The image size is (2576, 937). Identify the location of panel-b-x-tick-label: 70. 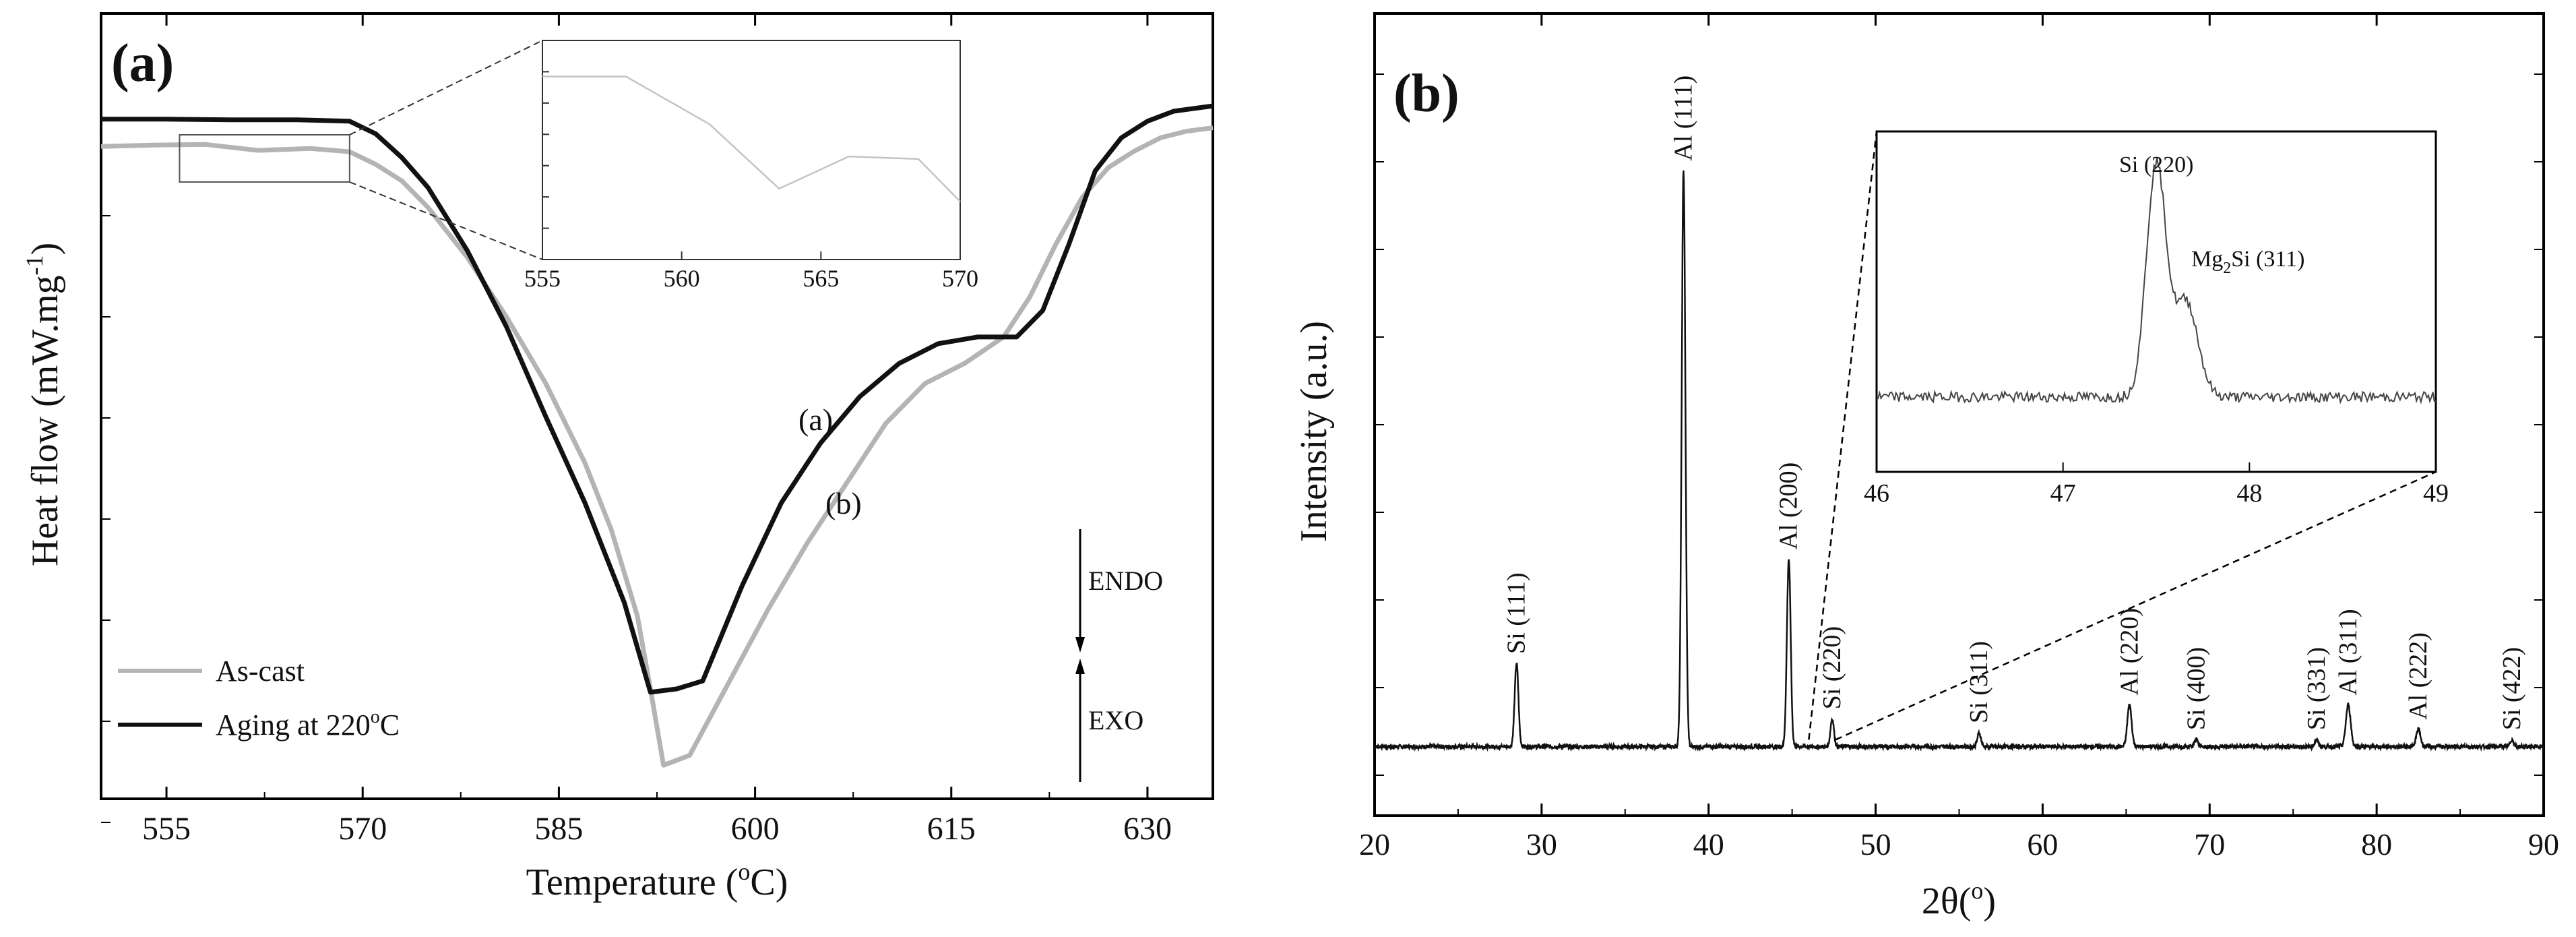
(2209, 845).